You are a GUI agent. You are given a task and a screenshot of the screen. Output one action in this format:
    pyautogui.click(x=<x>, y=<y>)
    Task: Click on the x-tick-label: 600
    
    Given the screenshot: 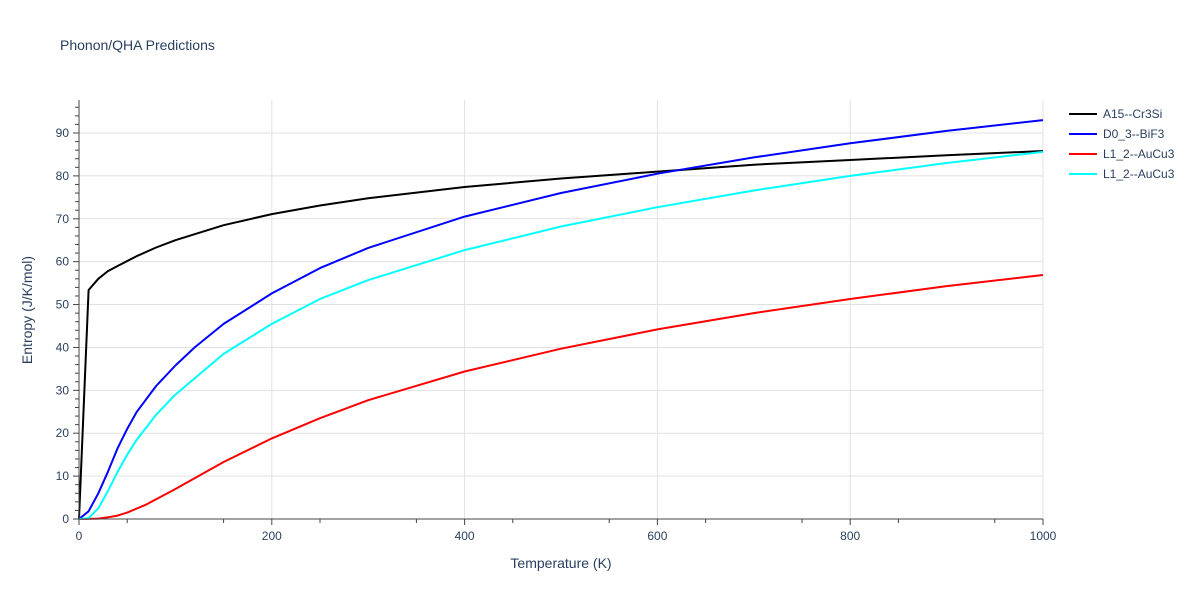 What is the action you would take?
    pyautogui.click(x=657, y=536)
    